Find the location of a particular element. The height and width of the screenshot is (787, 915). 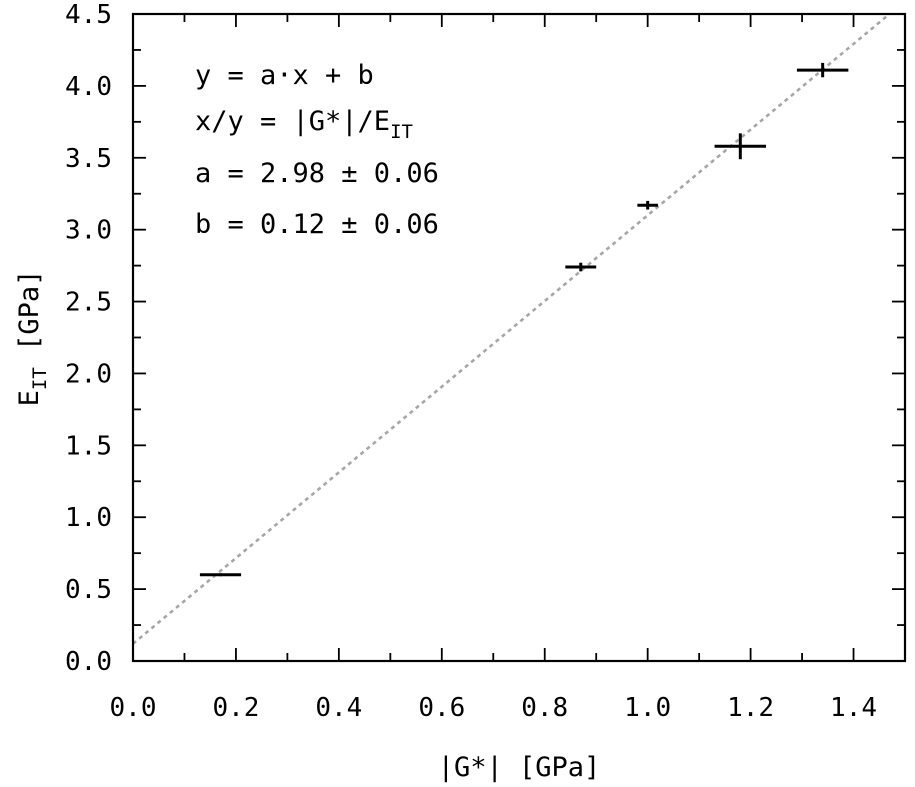

y-tick-label: 1.0 is located at coordinates (88, 518).